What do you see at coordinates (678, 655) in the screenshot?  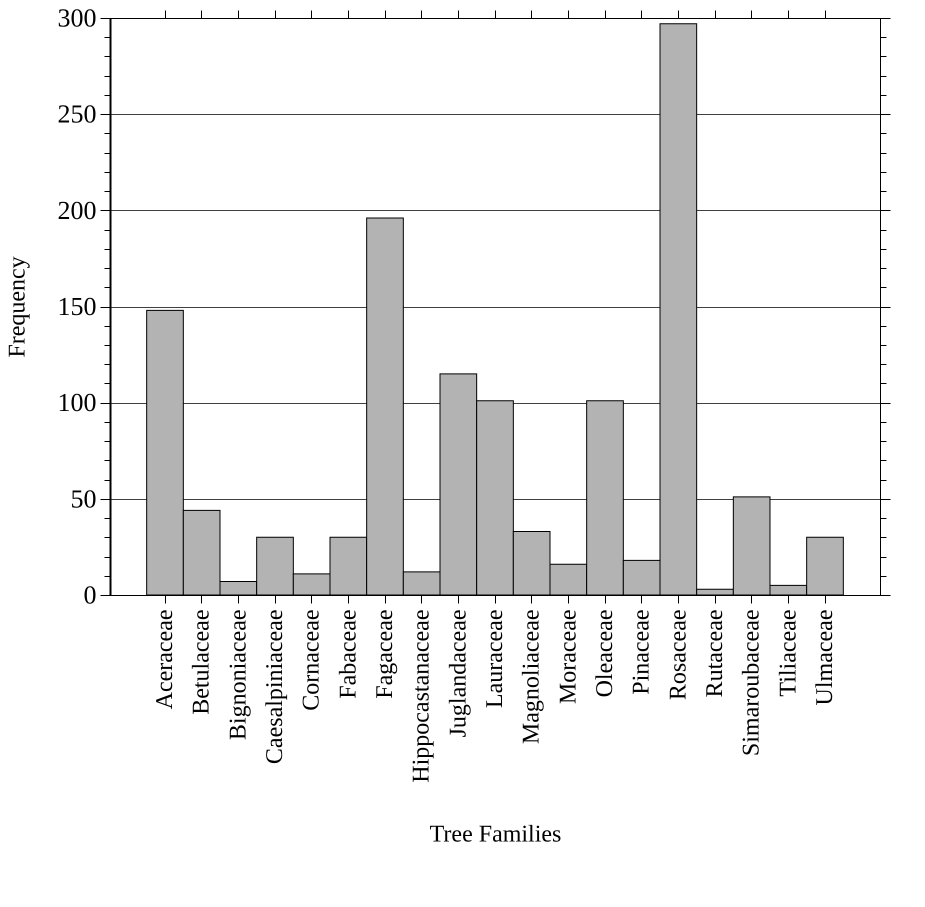 I see `x-tick-label: Rosaceae` at bounding box center [678, 655].